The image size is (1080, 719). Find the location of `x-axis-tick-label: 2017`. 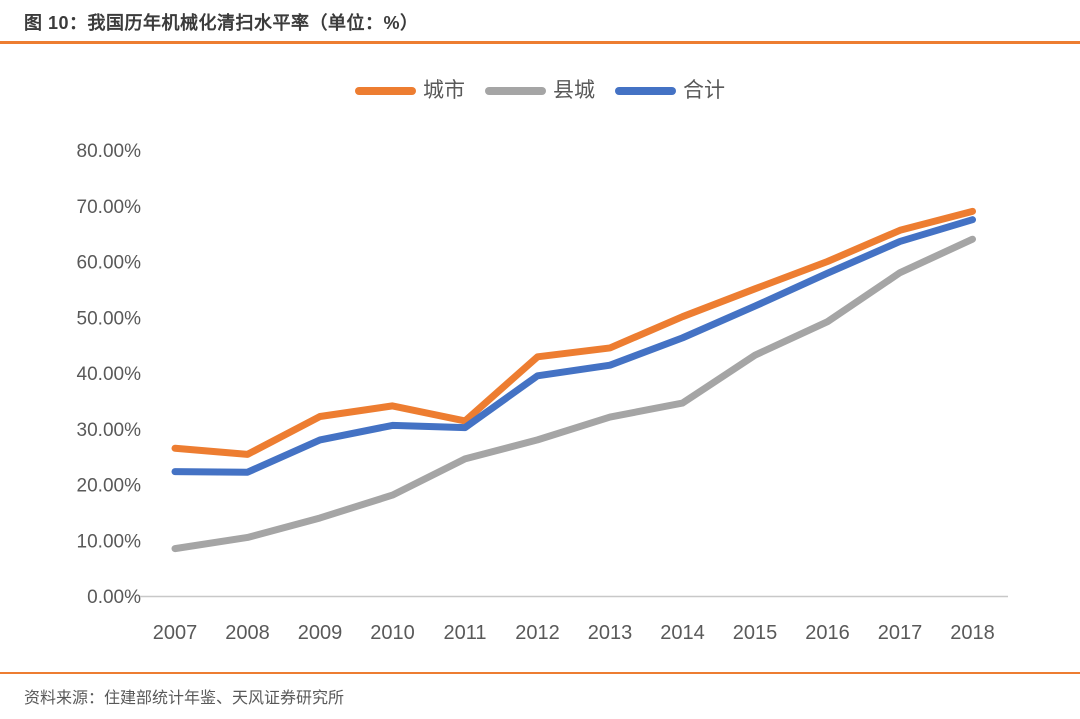

x-axis-tick-label: 2017 is located at coordinates (900, 633).